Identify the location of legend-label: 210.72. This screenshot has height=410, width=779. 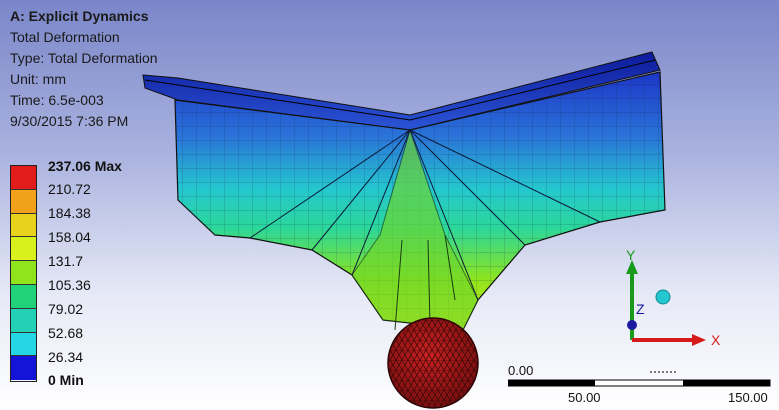
(69, 189).